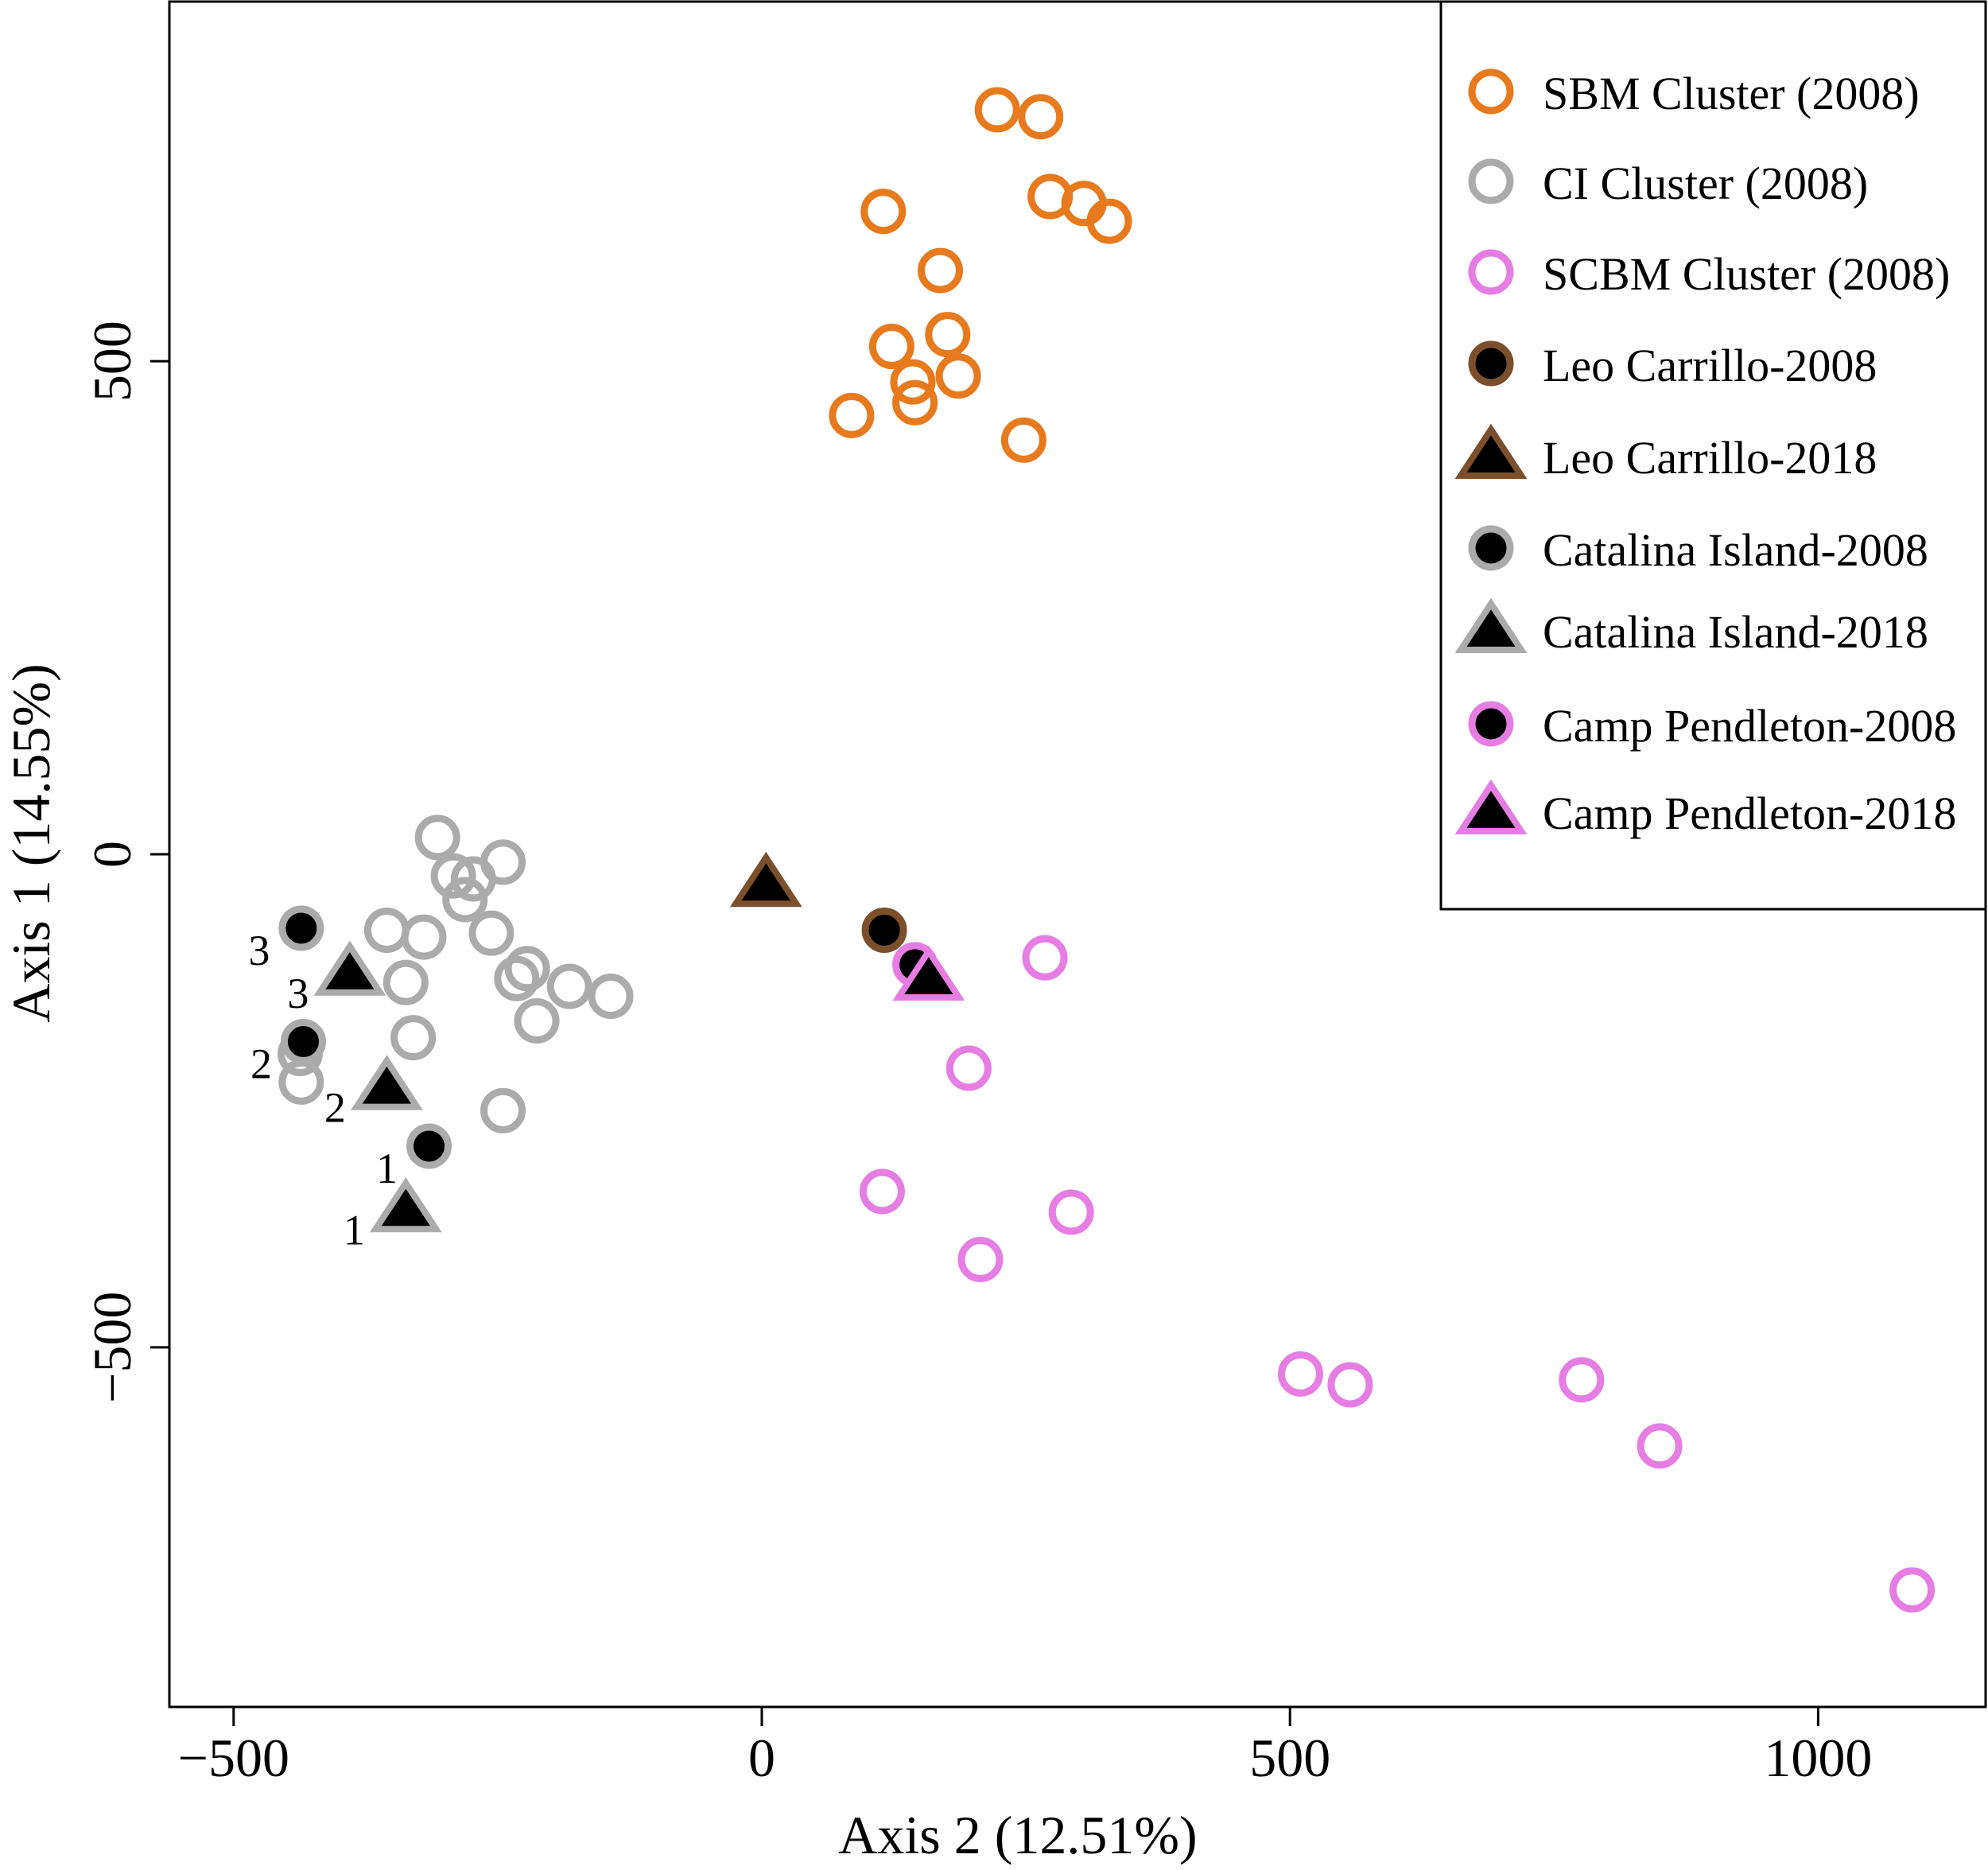 This screenshot has height=1870, width=1988. Describe the element at coordinates (1710, 458) in the screenshot. I see `legend-label: Leo Carrillo-2018` at that location.